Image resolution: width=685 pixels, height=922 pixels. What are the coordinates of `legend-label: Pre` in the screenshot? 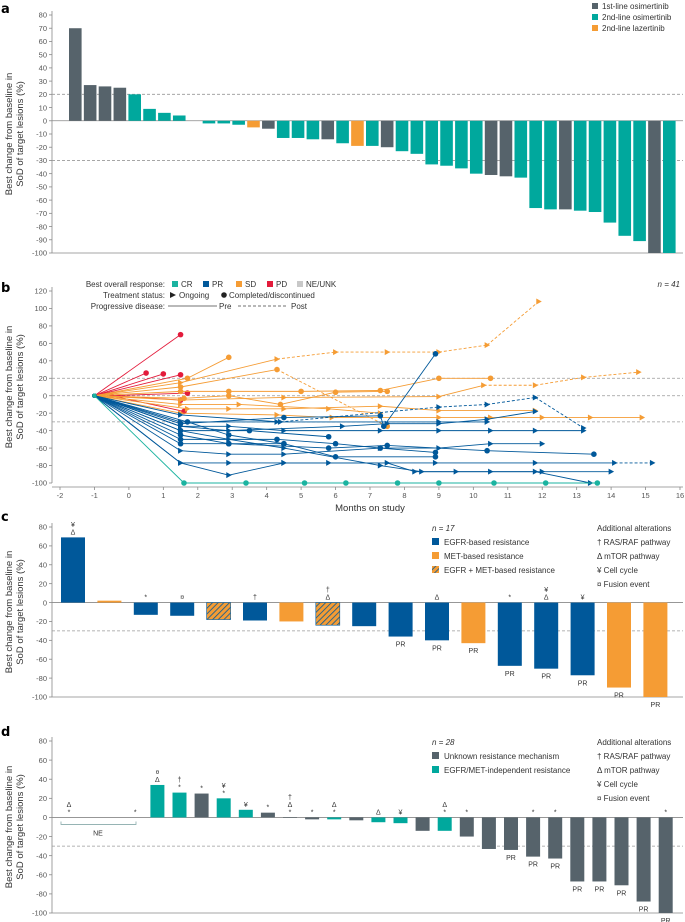 It's located at (225, 306).